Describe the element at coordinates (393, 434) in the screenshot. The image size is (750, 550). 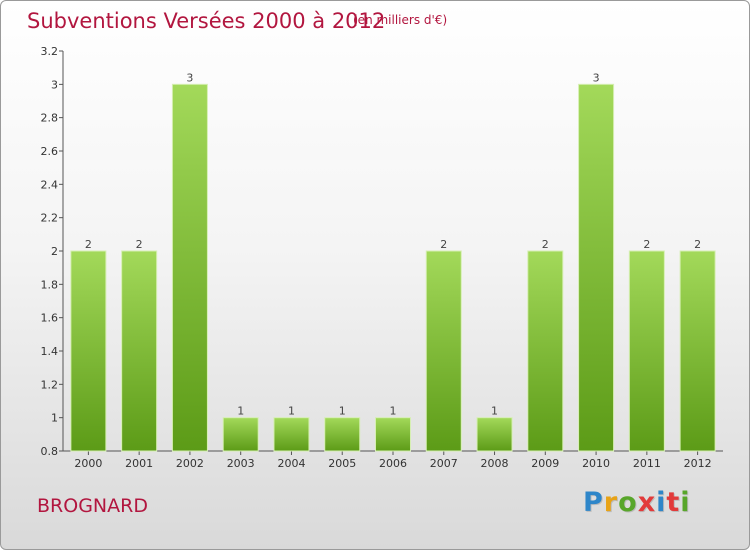
I see `bar-2006` at that location.